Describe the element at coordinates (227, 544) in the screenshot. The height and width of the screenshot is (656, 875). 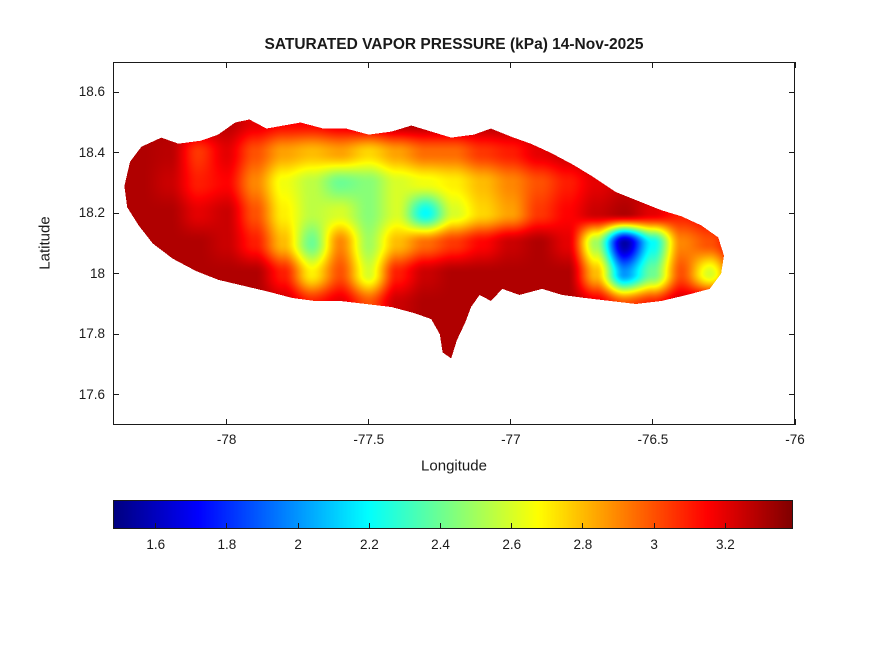
I see `colorbar-tick-label: 1.8` at that location.